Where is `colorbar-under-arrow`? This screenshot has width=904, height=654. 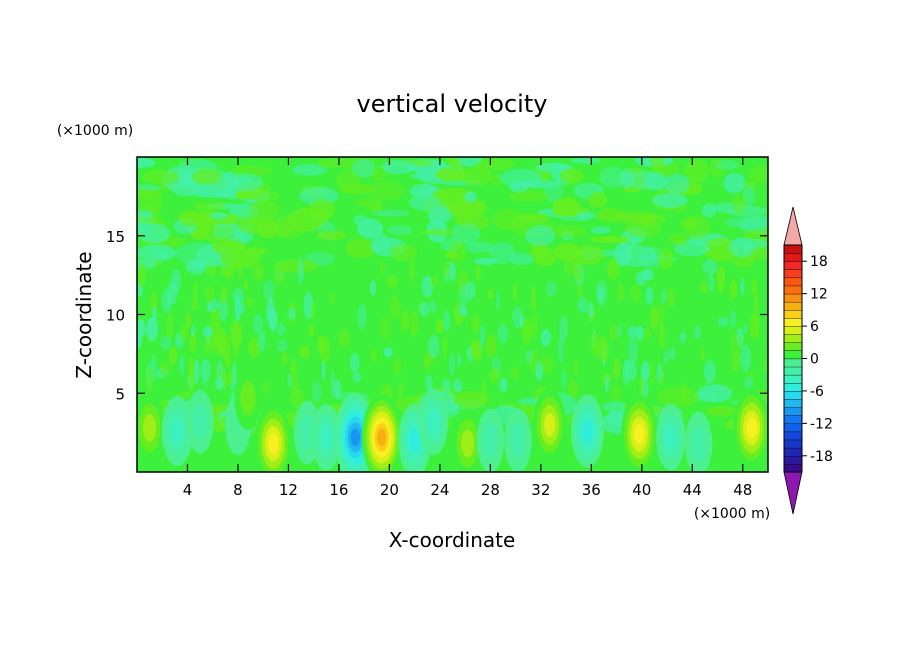
colorbar-under-arrow is located at coordinates (793, 493).